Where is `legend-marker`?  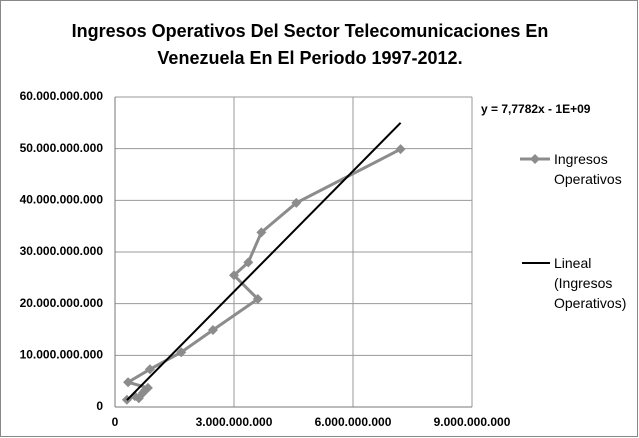
legend-marker is located at coordinates (535, 159).